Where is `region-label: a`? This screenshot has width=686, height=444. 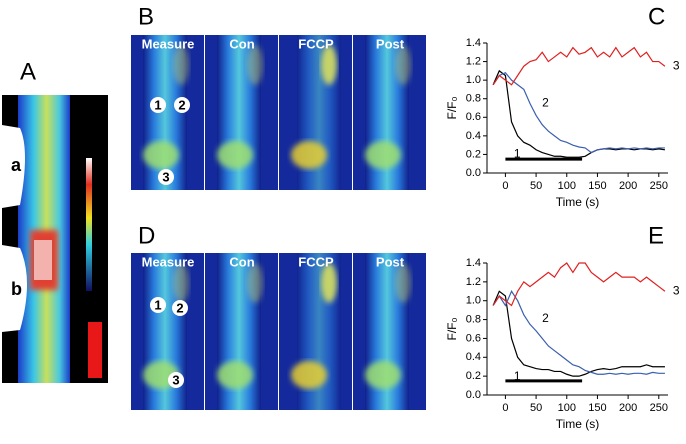 region-label: a is located at coordinates (16, 165).